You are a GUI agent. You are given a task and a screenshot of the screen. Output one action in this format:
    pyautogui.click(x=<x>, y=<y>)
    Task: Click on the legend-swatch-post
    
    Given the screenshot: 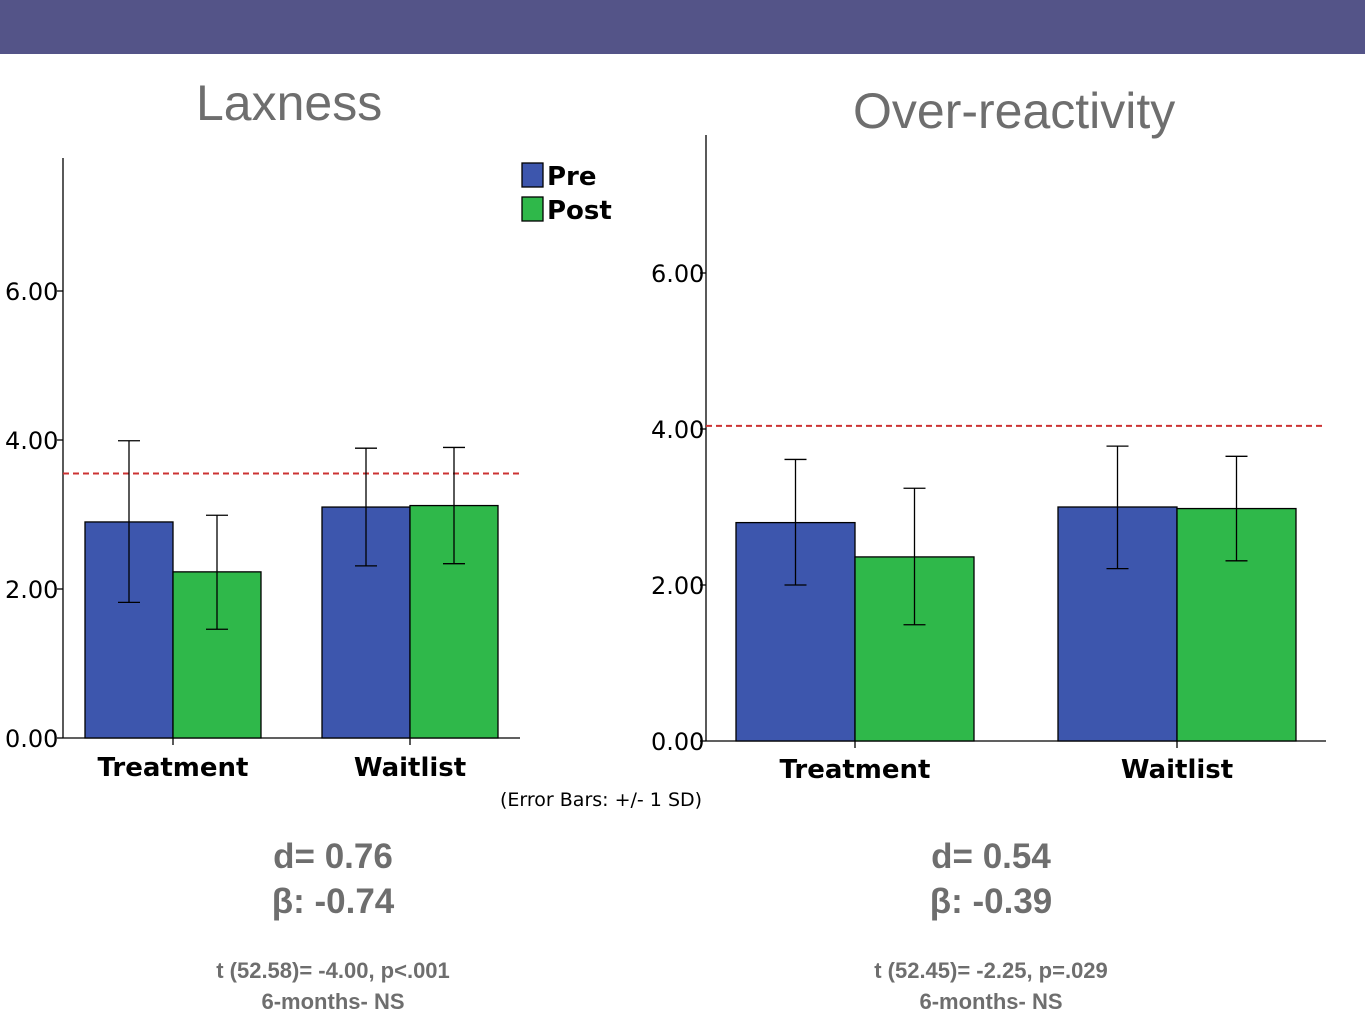 What is the action you would take?
    pyautogui.click(x=532, y=209)
    